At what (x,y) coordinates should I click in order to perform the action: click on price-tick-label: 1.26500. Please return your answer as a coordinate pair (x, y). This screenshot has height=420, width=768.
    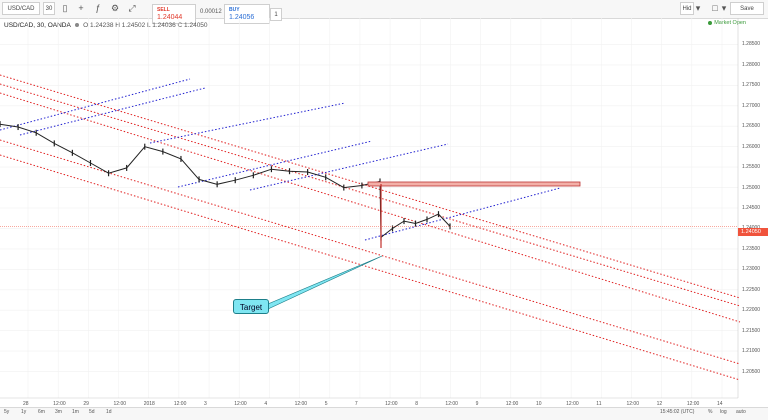
    Looking at the image, I should click on (751, 126).